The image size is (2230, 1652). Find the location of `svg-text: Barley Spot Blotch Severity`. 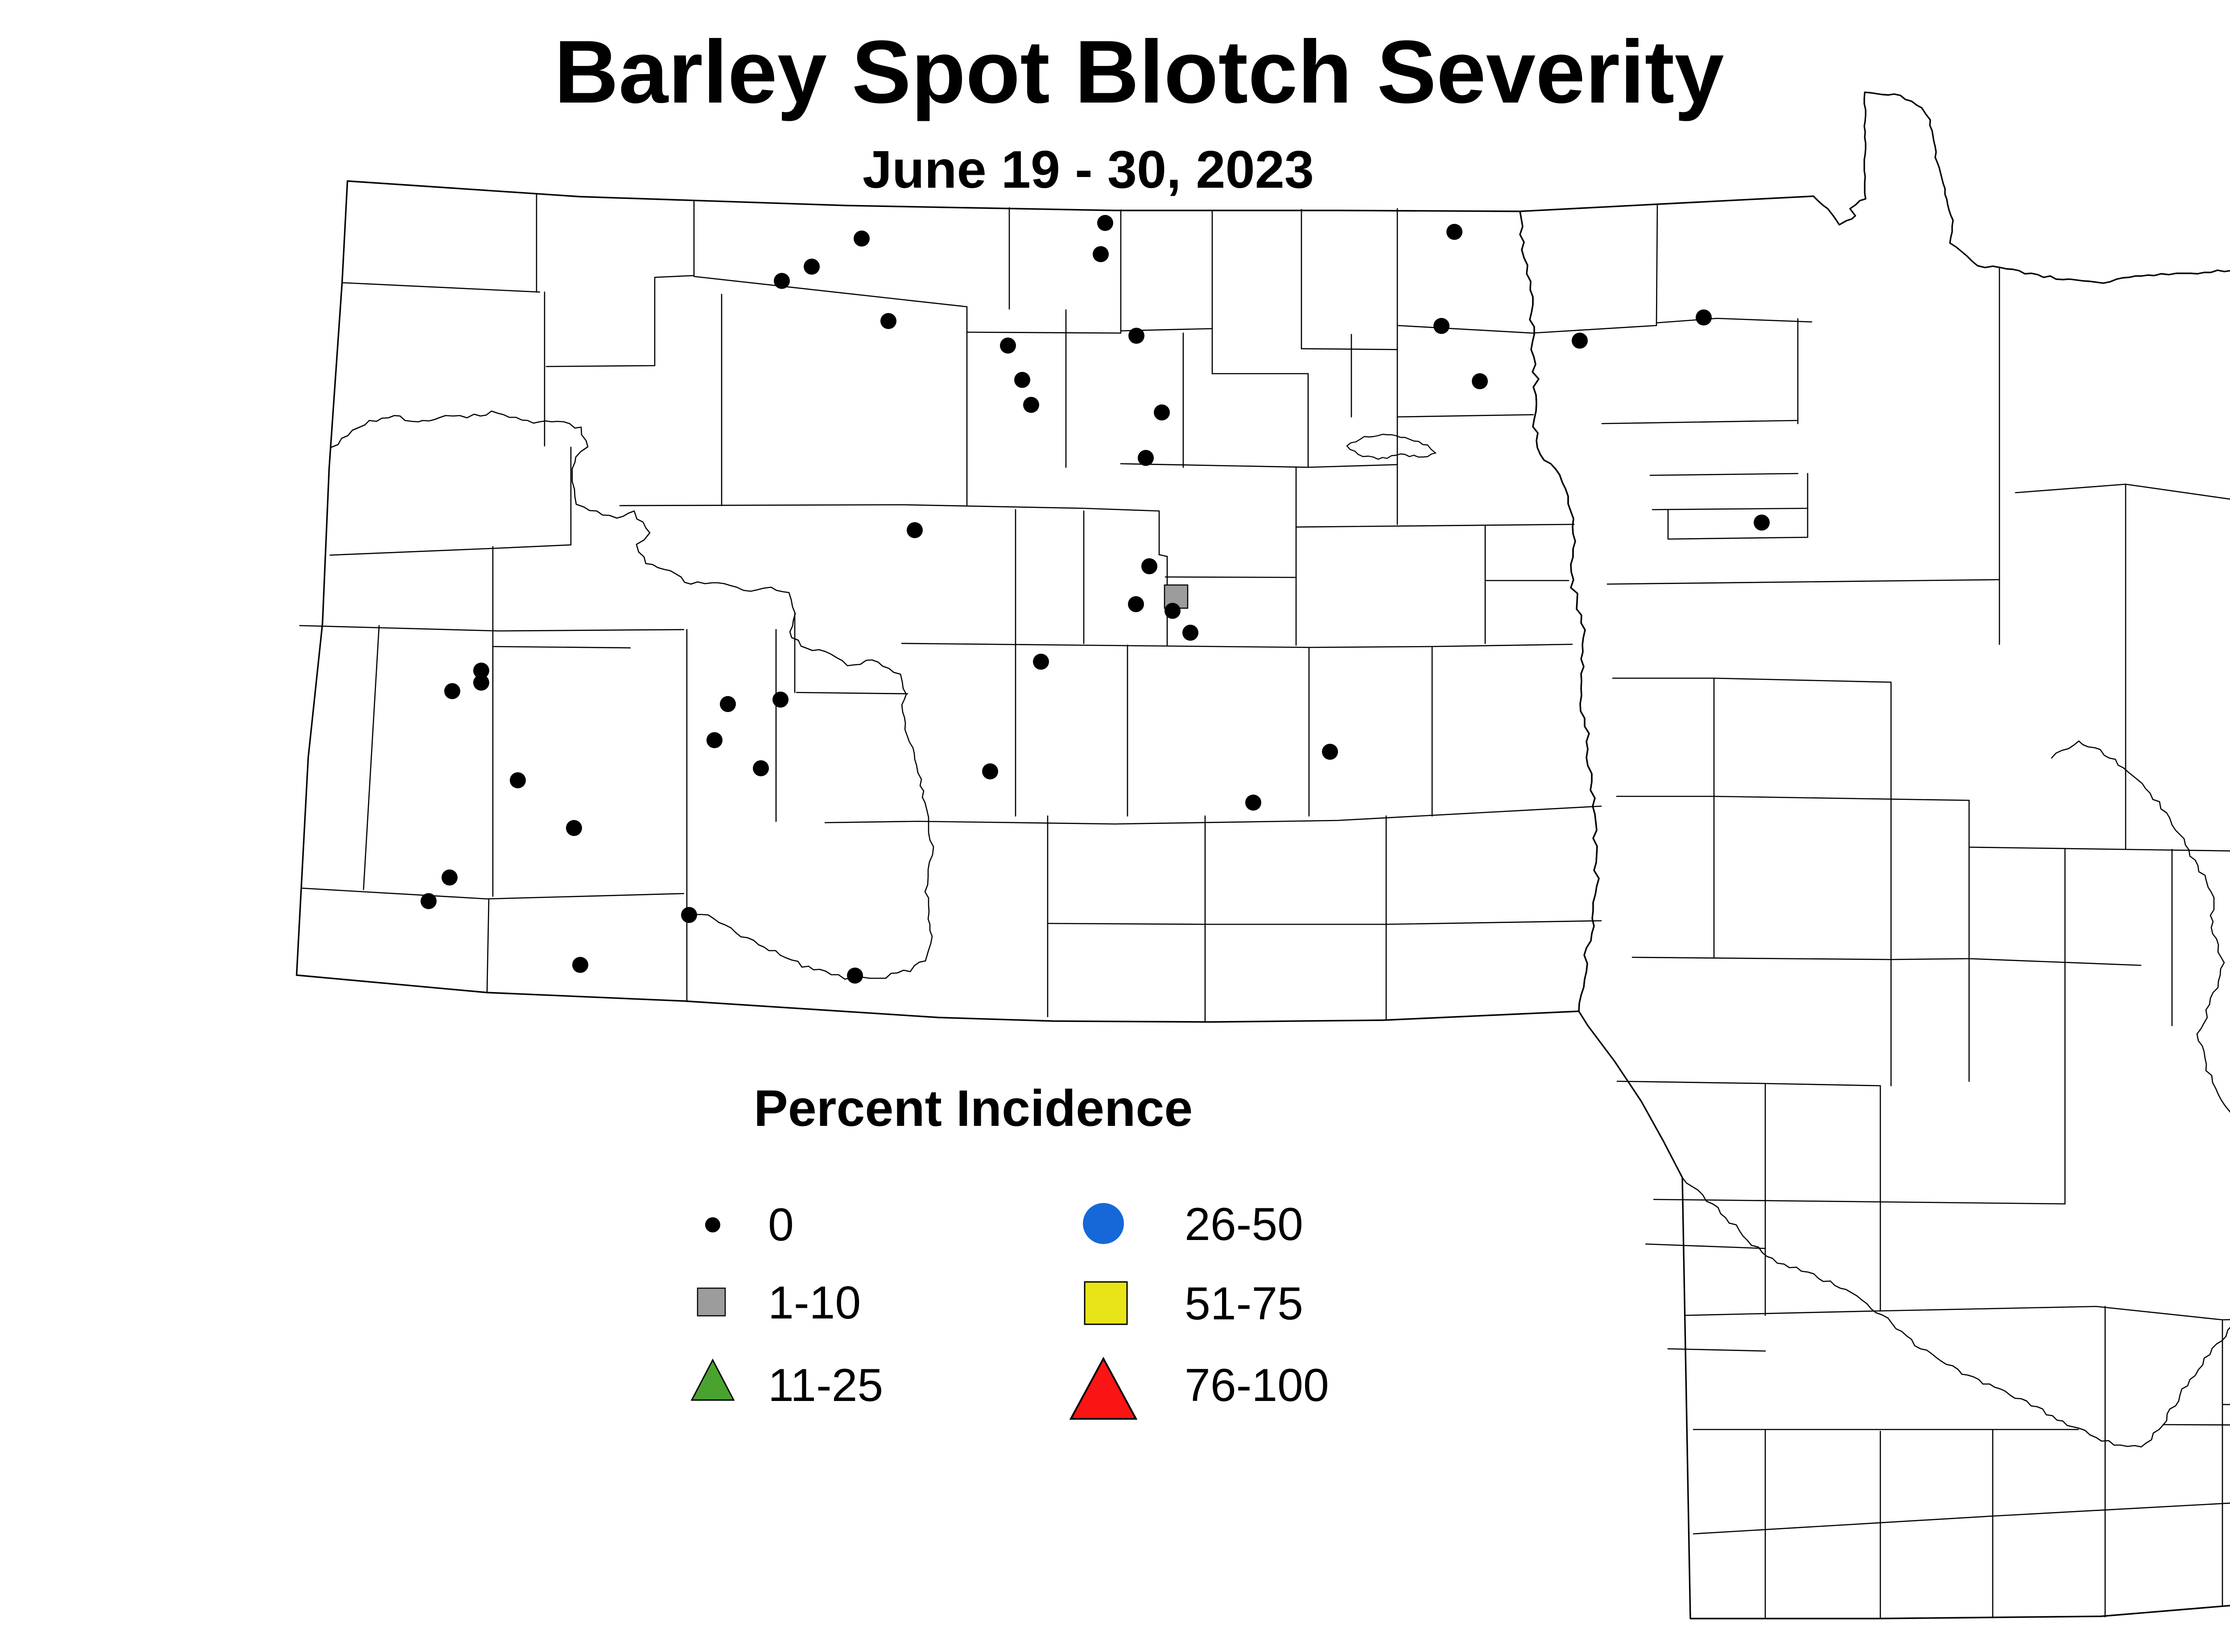

svg-text: Barley Spot Blotch Severity is located at coordinates (1139, 72).